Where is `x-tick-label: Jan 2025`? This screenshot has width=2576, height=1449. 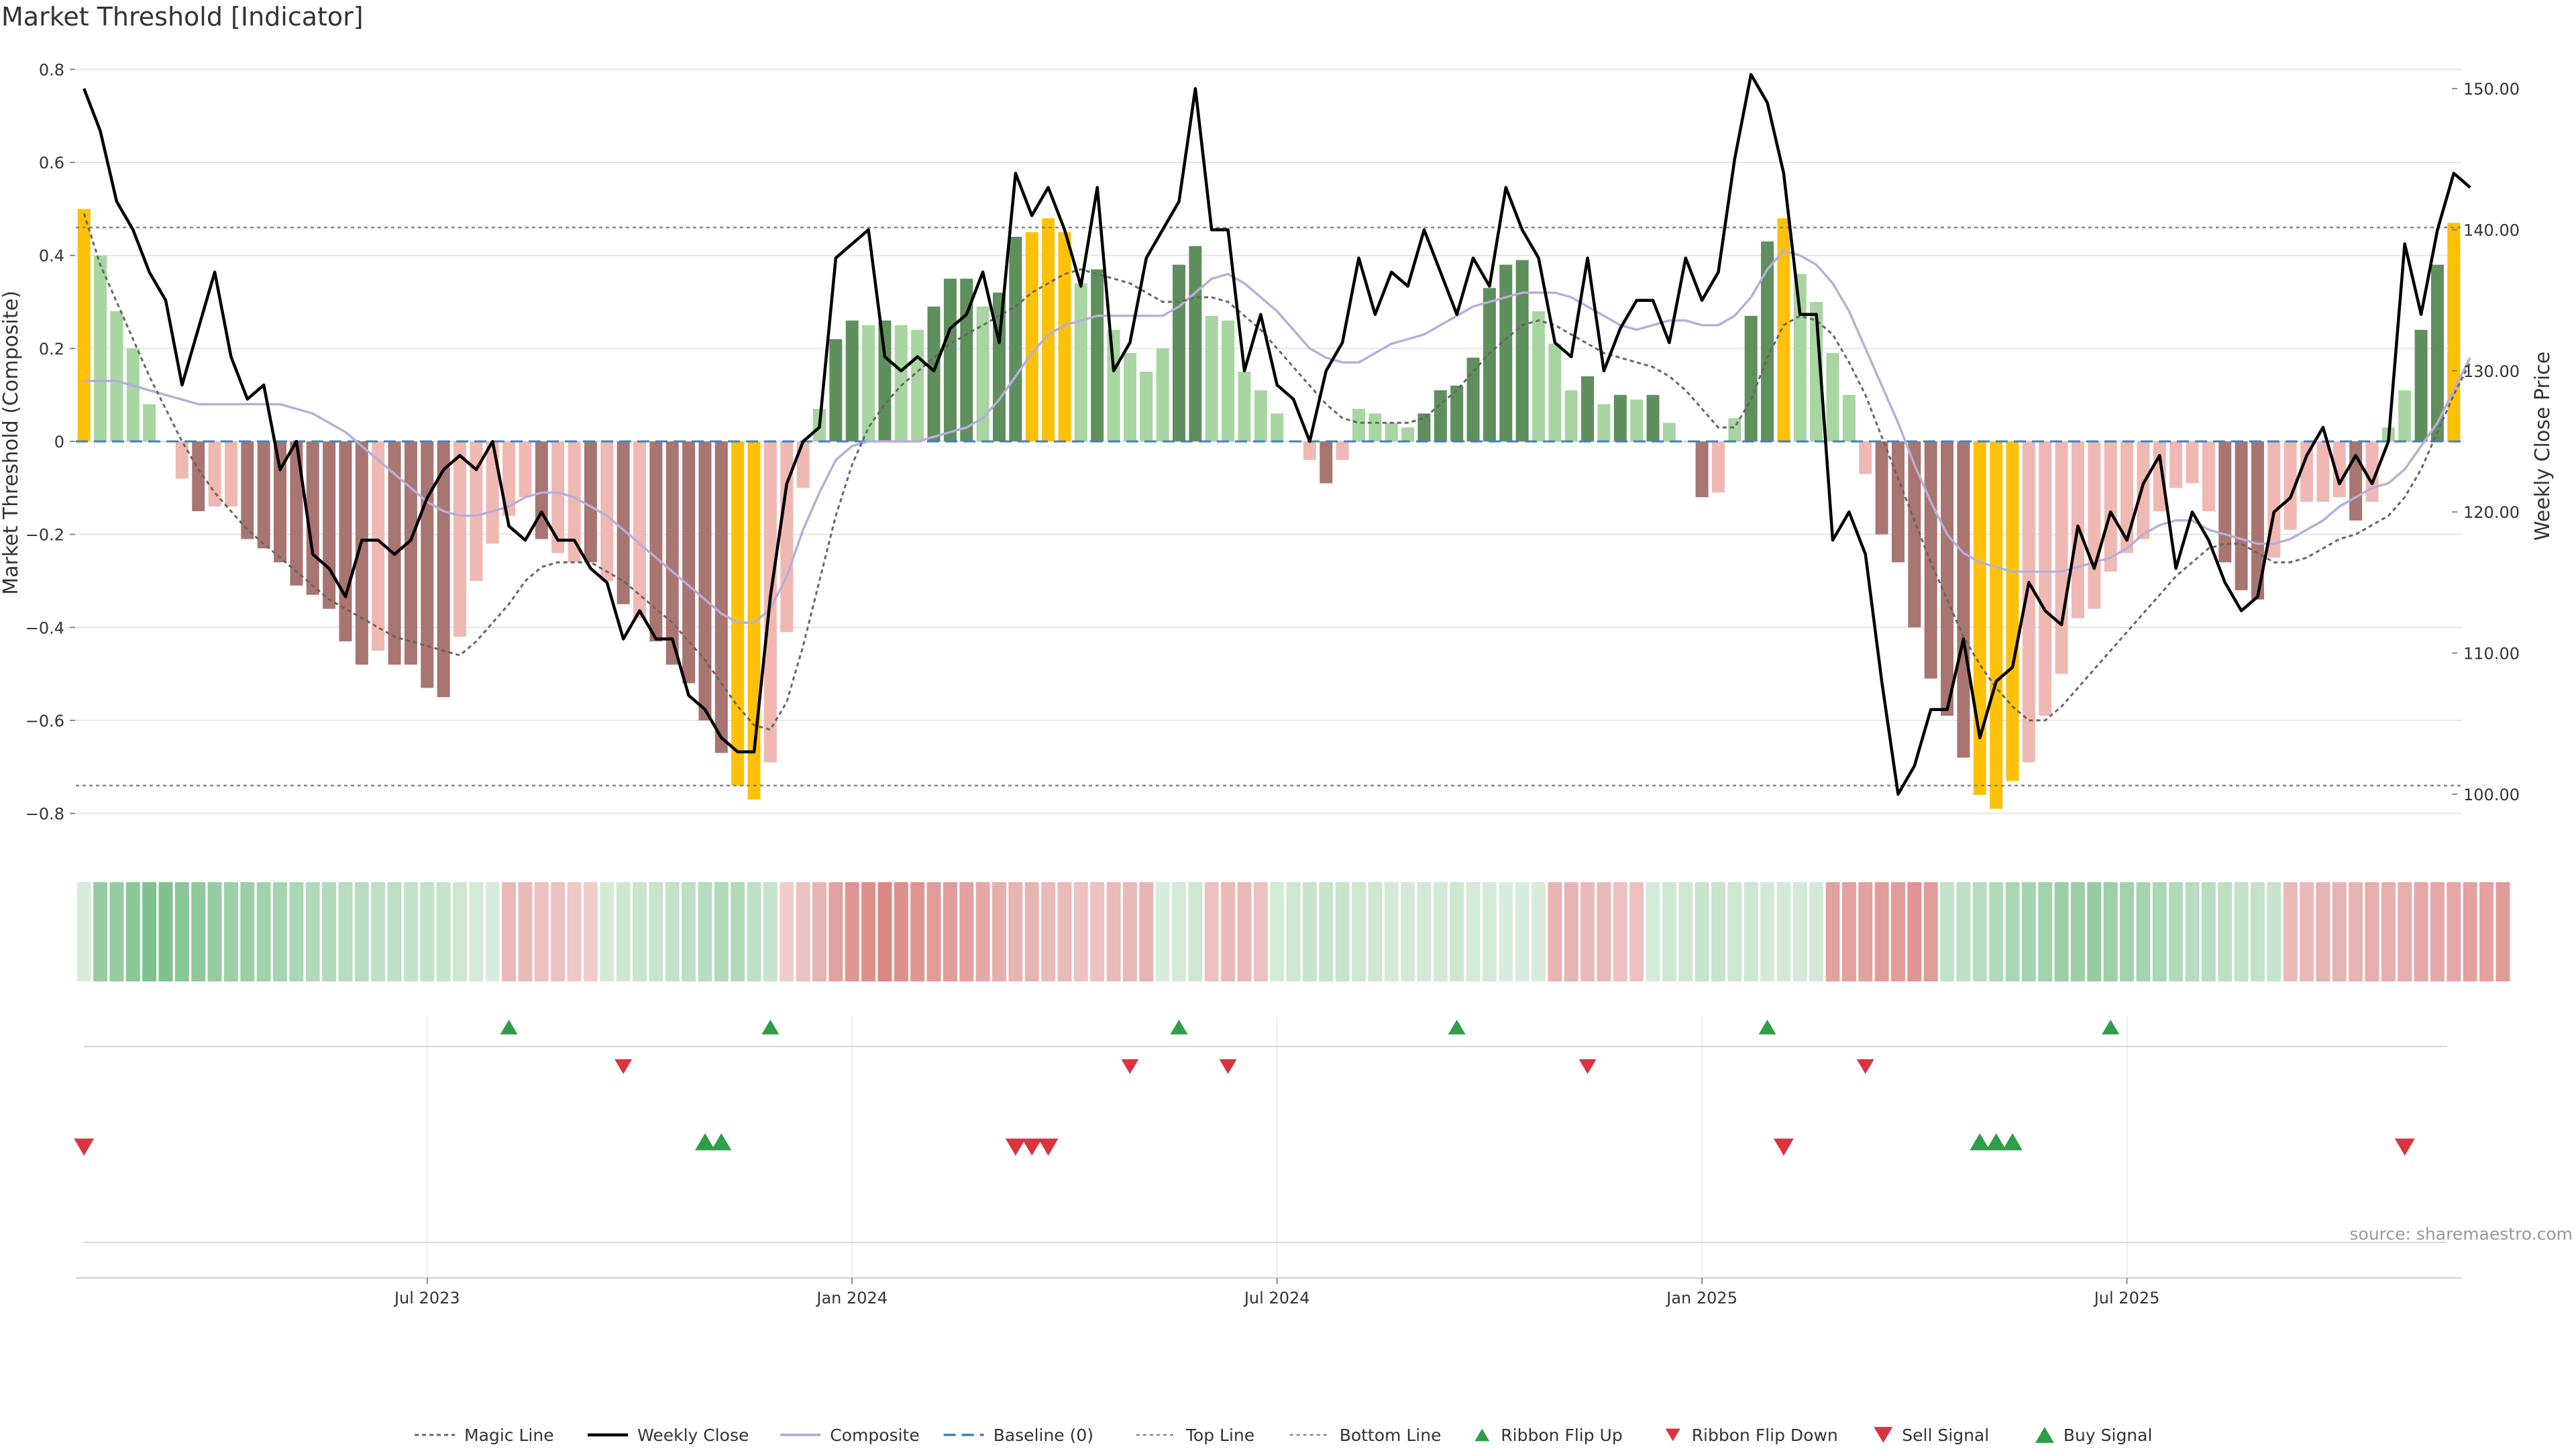
x-tick-label: Jan 2025 is located at coordinates (1701, 1298).